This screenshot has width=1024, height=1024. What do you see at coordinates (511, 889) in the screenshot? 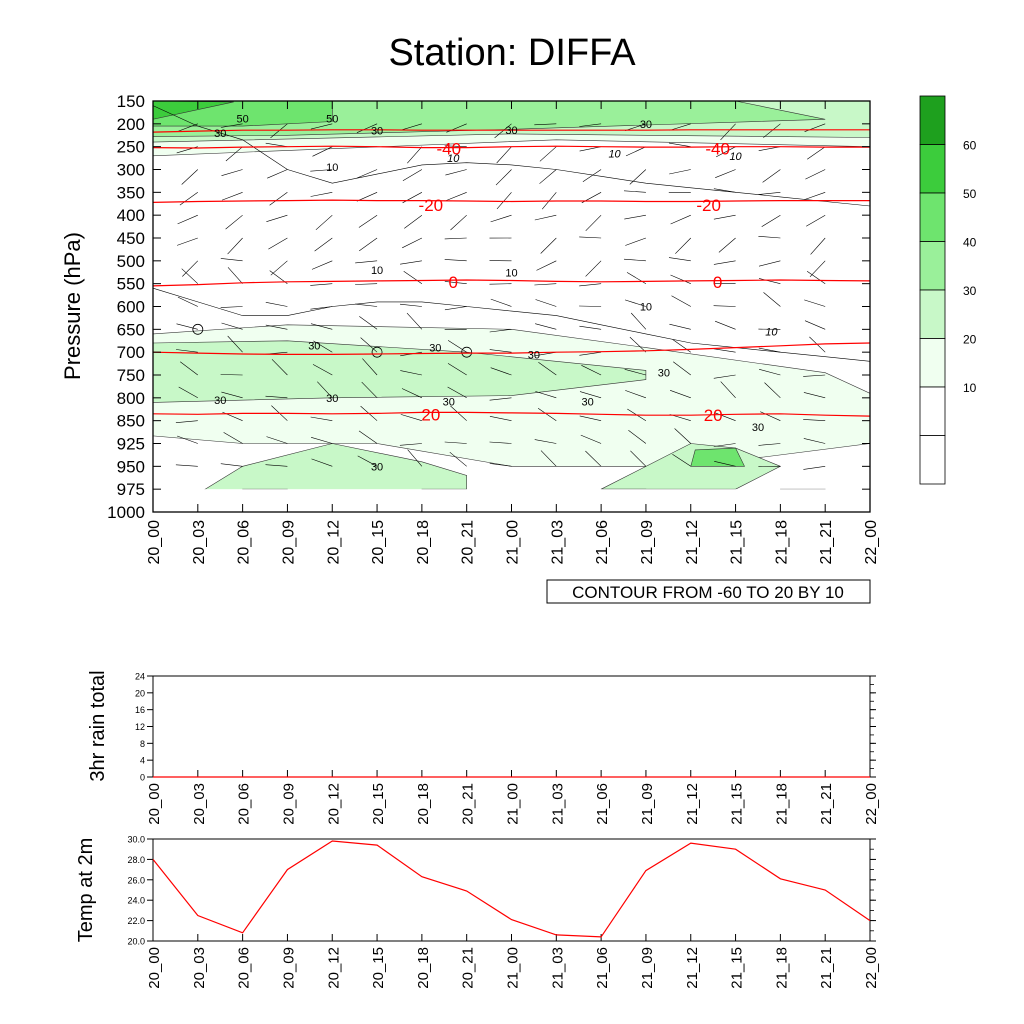
I see `temp-series-line` at bounding box center [511, 889].